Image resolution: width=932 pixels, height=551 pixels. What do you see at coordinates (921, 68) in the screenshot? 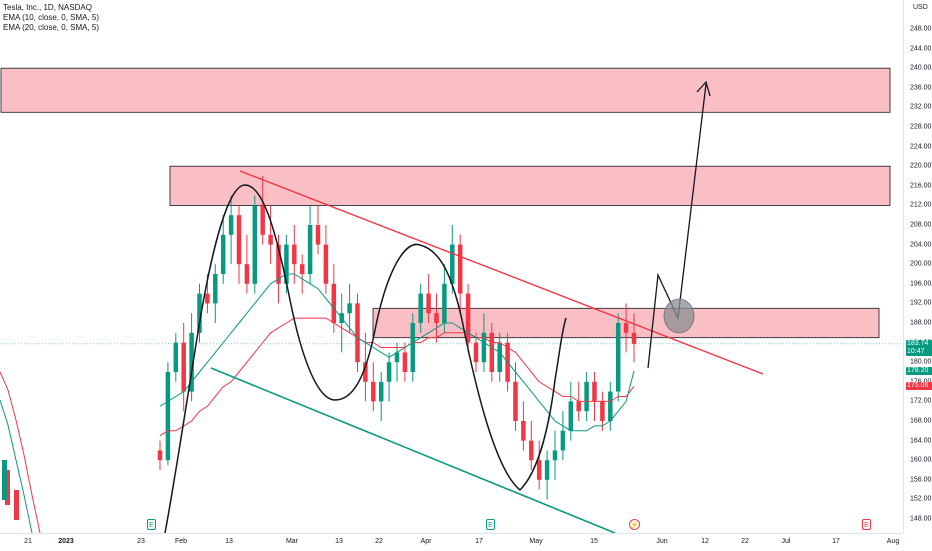
I see `price-tick-label: 240.00` at bounding box center [921, 68].